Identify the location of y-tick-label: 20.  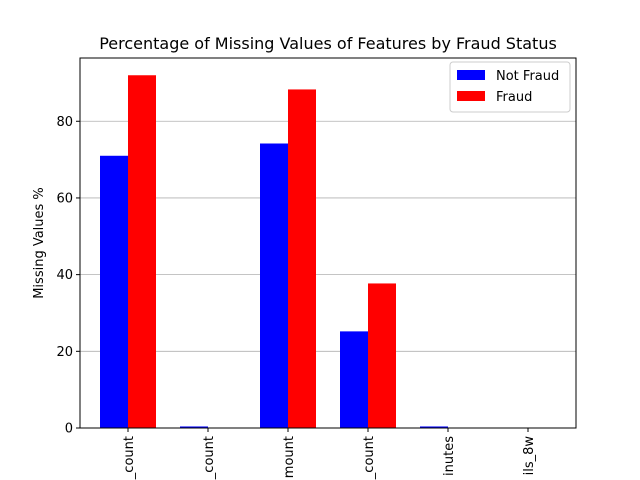
(64, 352).